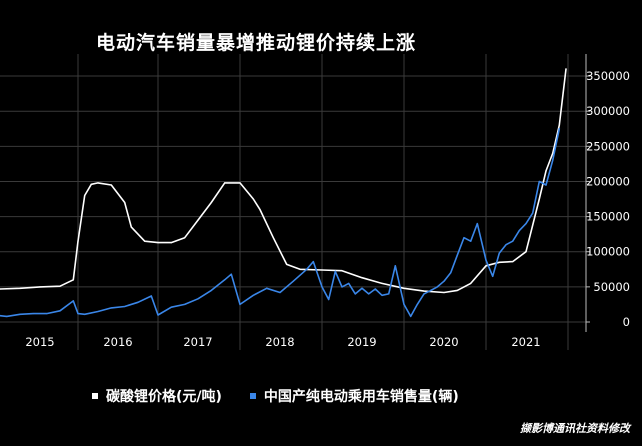 This screenshot has height=446, width=642. Describe the element at coordinates (256, 43) in the screenshot. I see `chart-title: 电动汽车销量暴增推动锂价持续上涨` at that location.